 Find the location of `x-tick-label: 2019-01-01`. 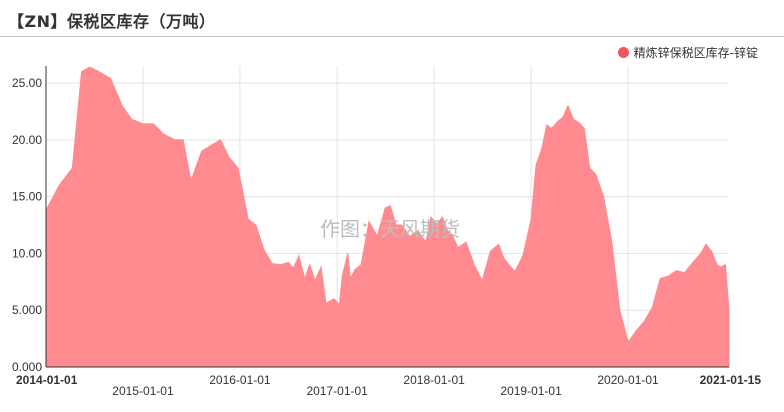

x-tick-label: 2019-01-01 is located at coordinates (531, 391).